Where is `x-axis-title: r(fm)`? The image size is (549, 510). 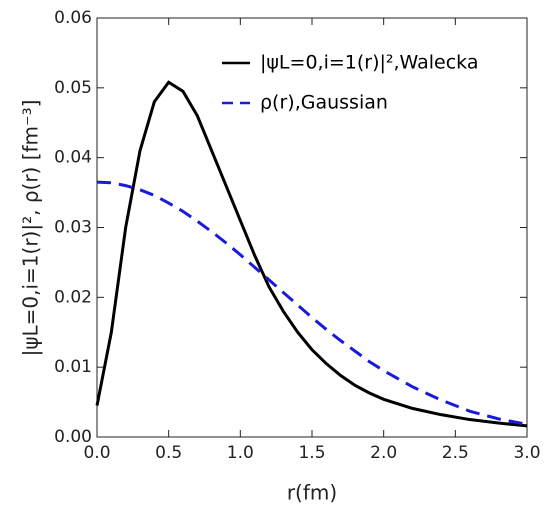 x-axis-title: r(fm) is located at coordinates (312, 493).